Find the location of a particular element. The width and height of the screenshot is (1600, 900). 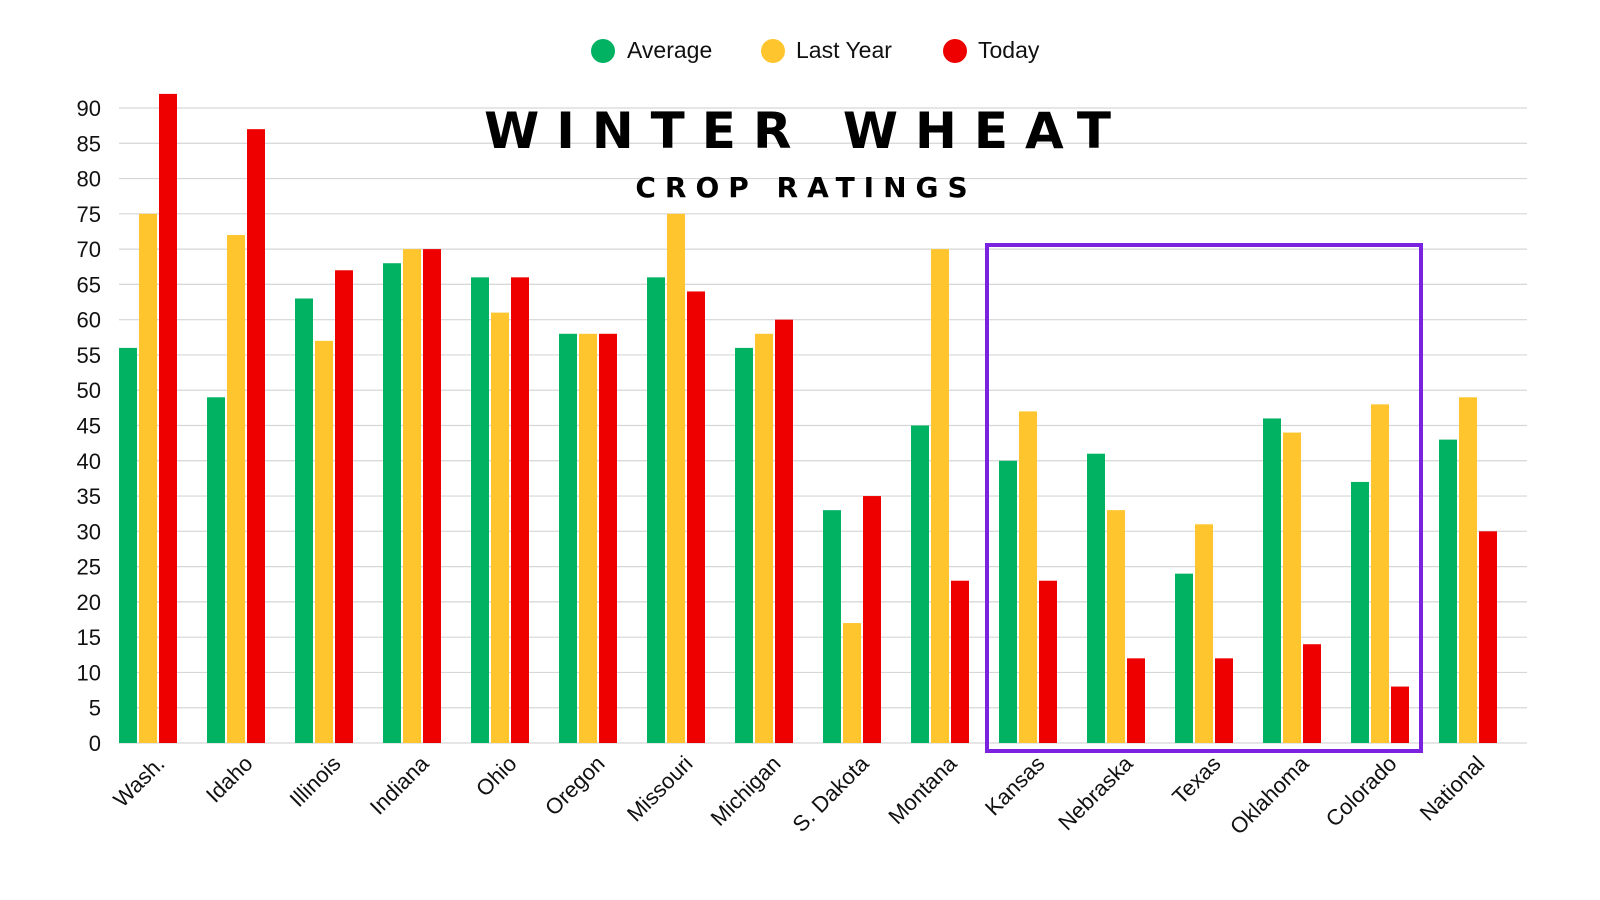

bar-illinois-average is located at coordinates (304, 520).